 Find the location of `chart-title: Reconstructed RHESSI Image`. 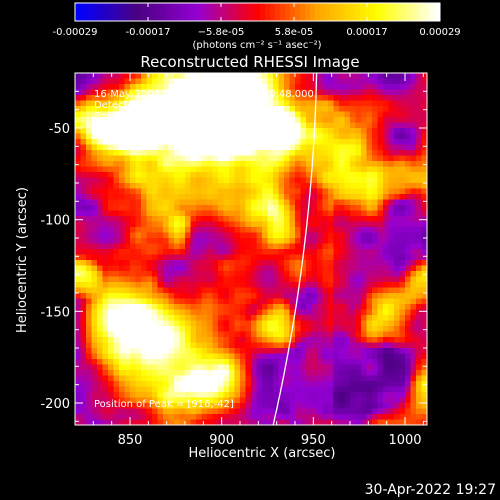

chart-title: Reconstructed RHESSI Image is located at coordinates (249, 62).